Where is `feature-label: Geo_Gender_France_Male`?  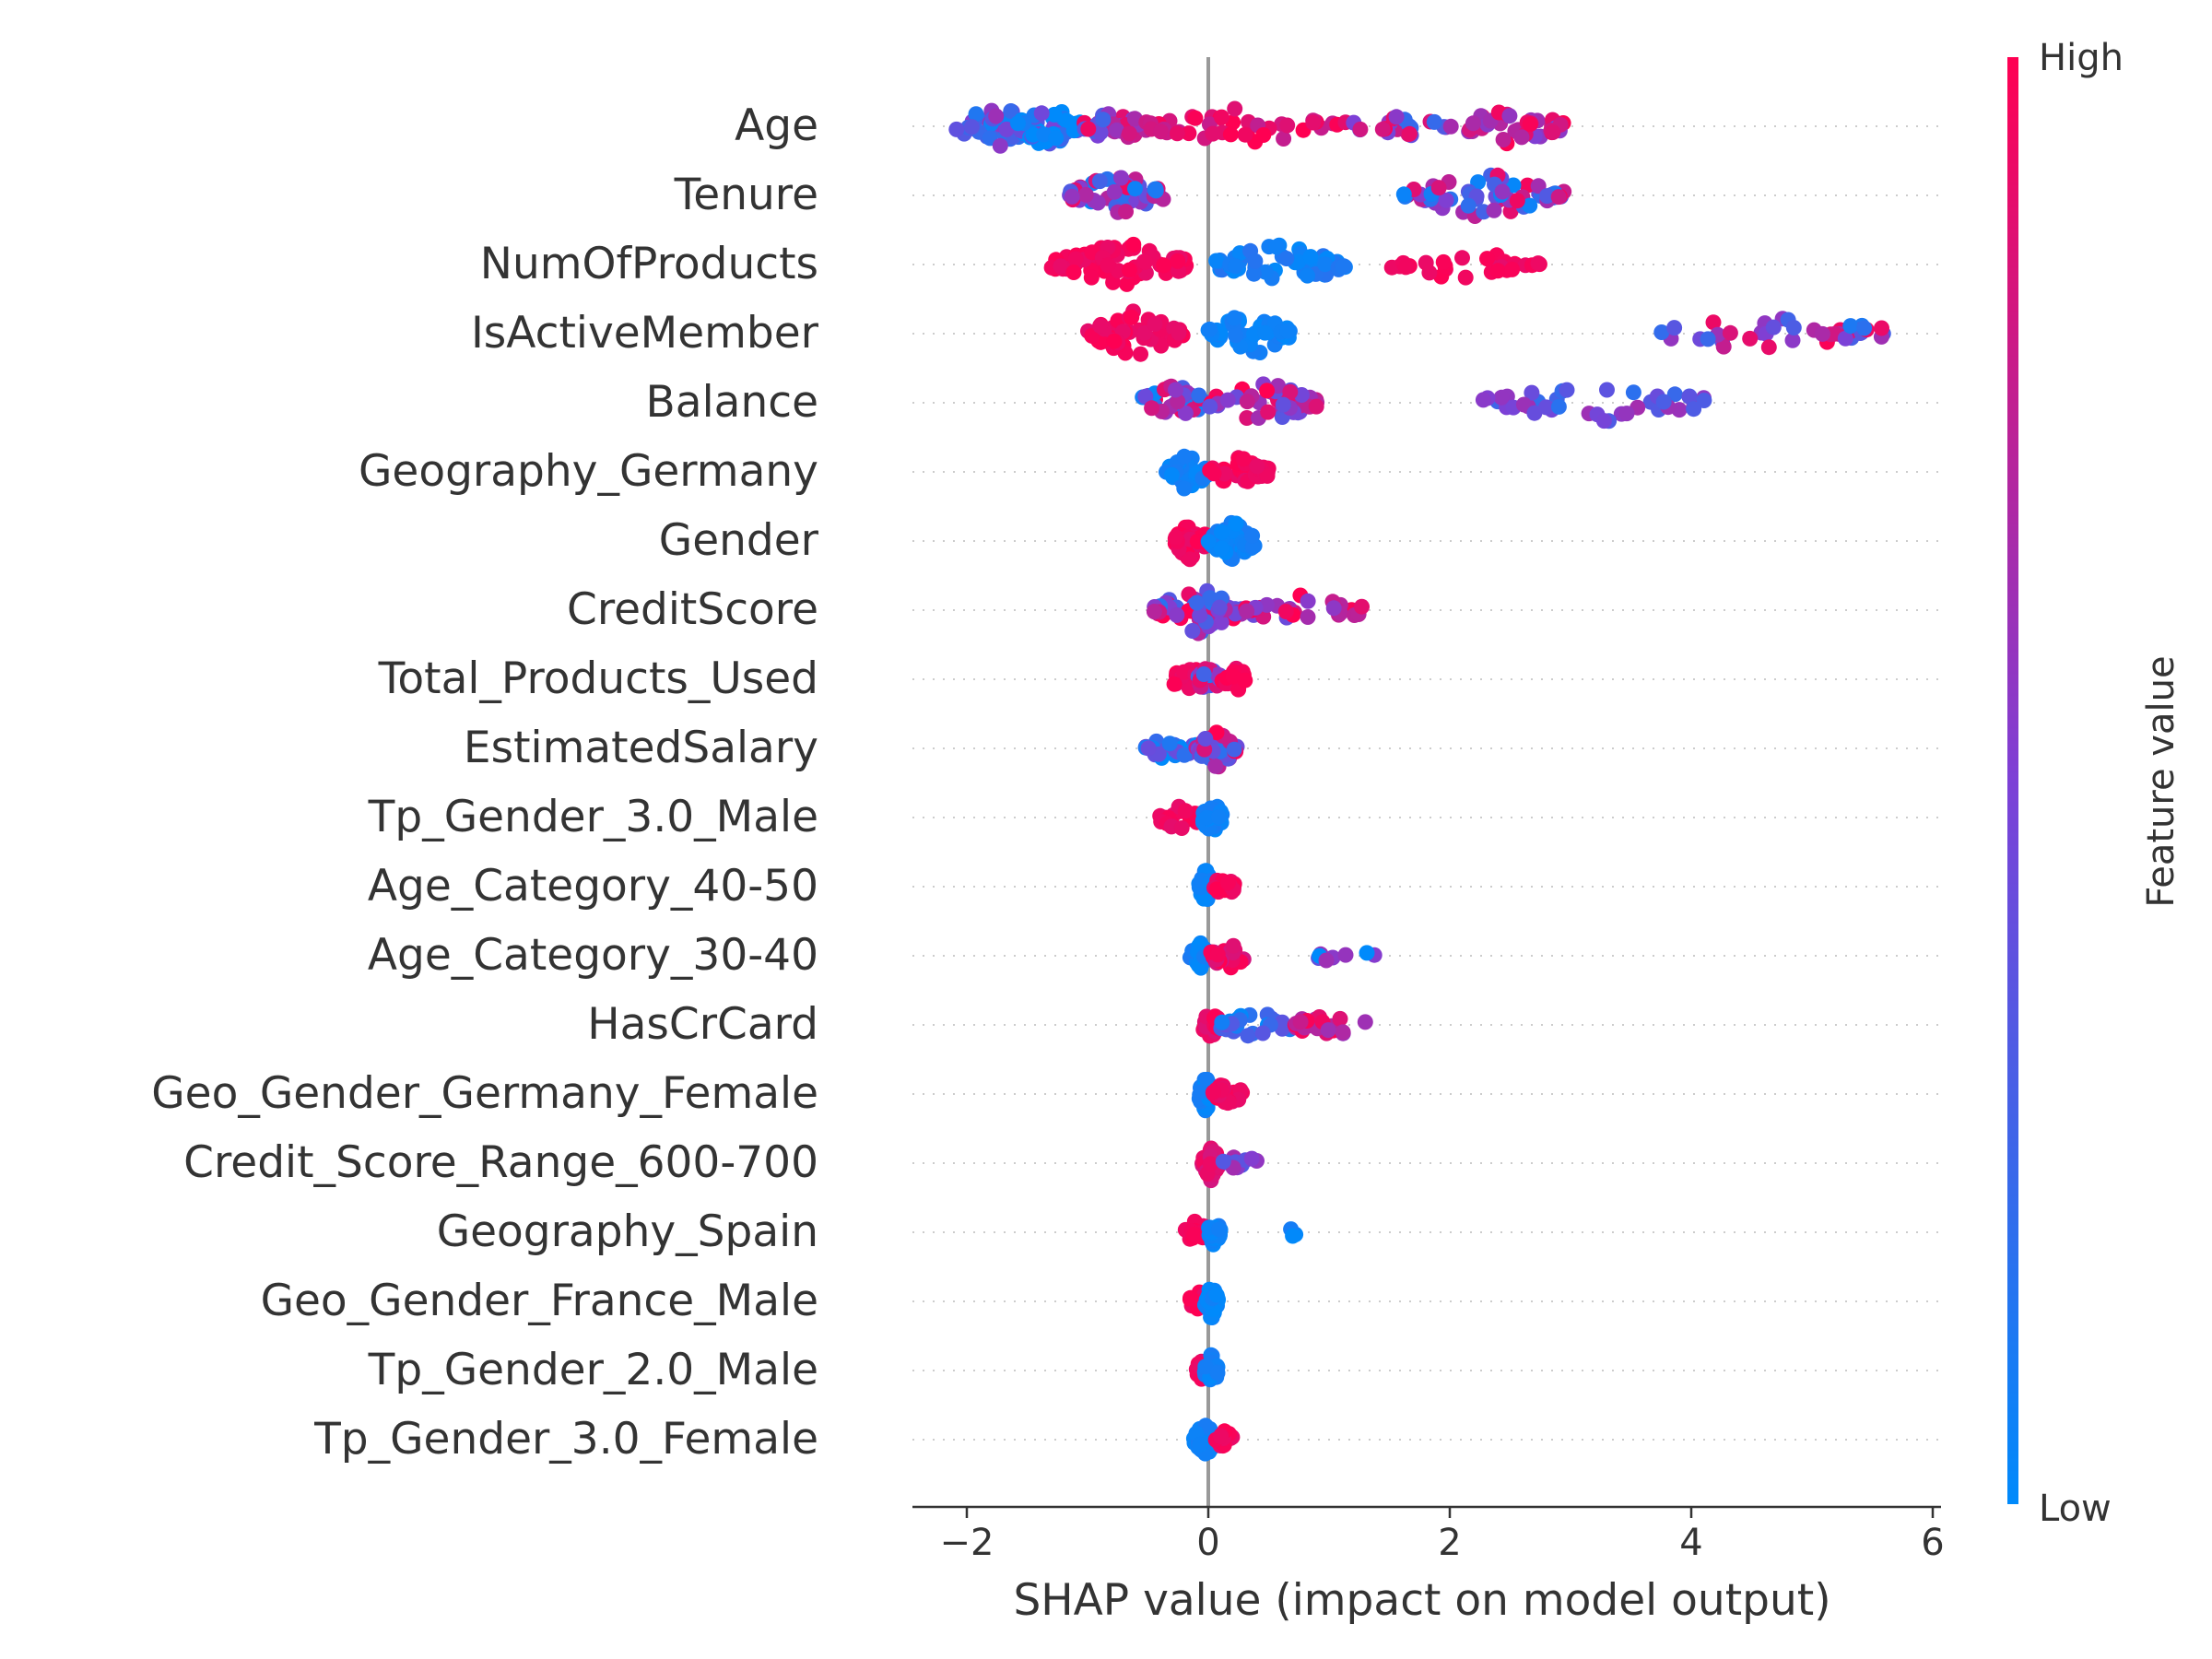
feature-label: Geo_Gender_France_Male is located at coordinates (539, 1301).